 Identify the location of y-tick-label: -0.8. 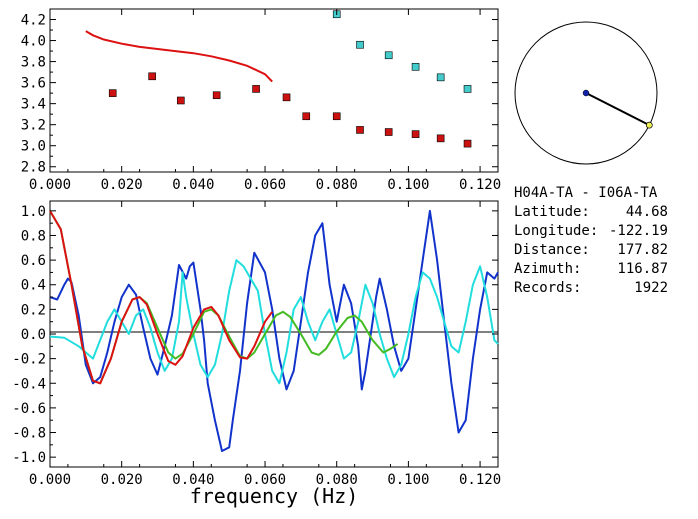
(29, 434).